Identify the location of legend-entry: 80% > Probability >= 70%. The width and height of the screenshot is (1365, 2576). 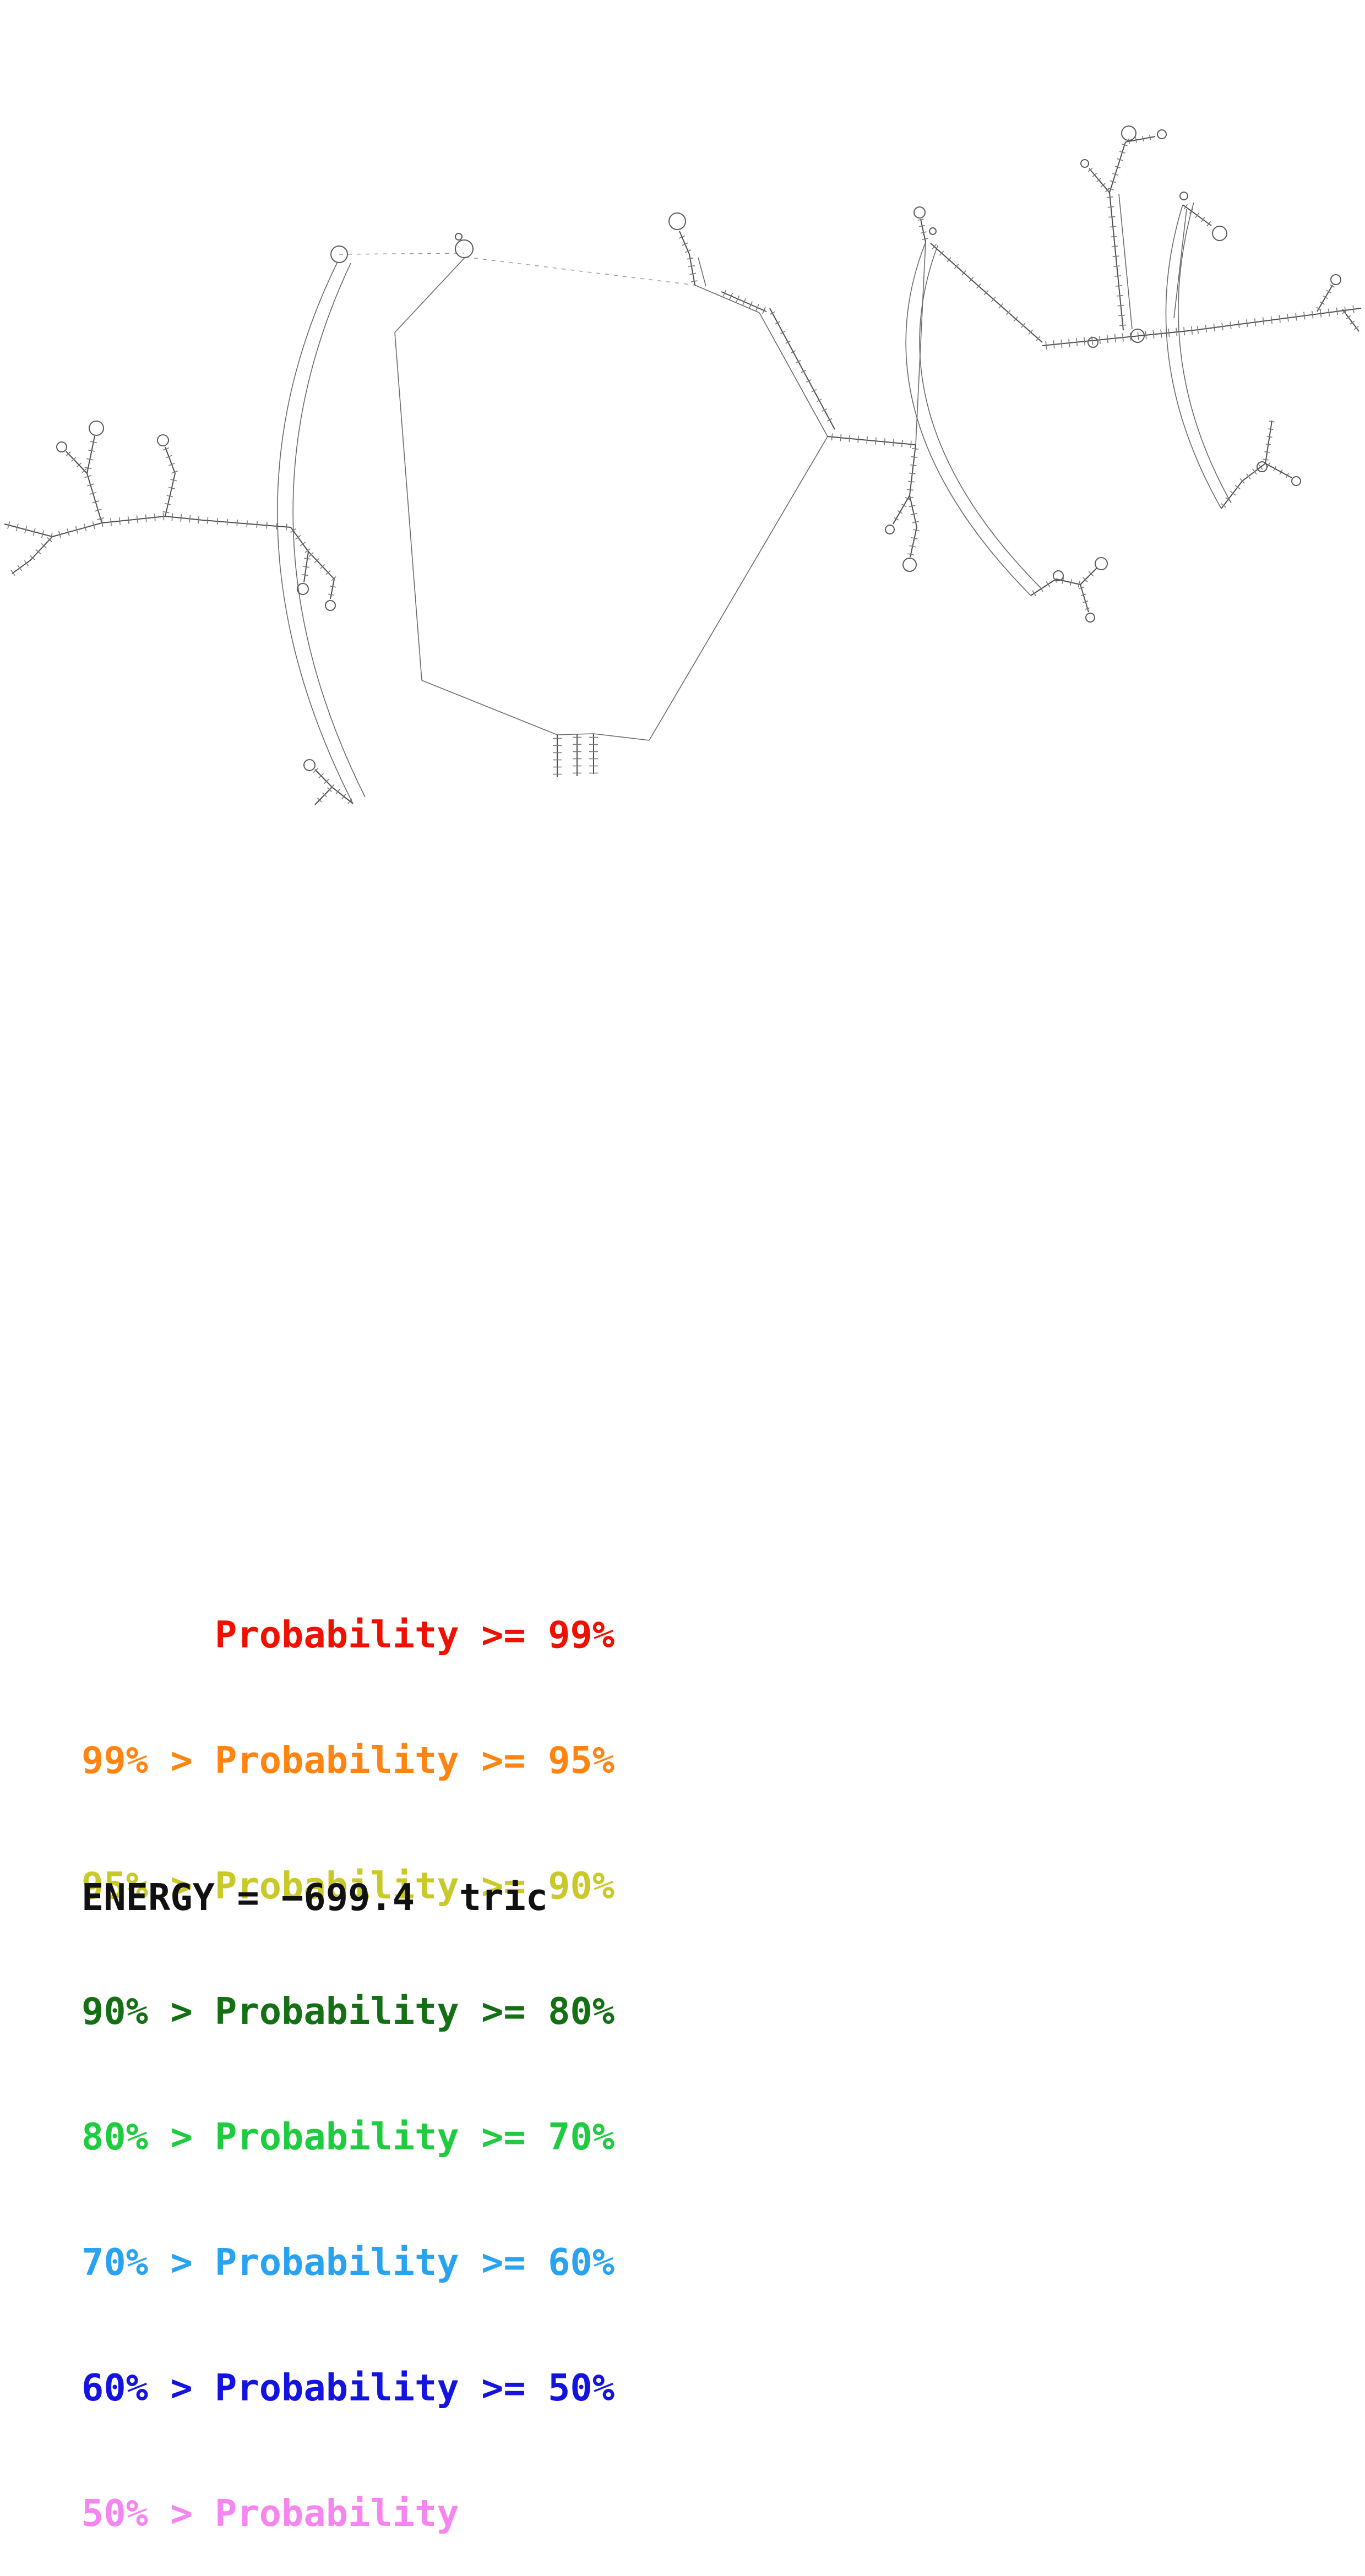
(348, 2137).